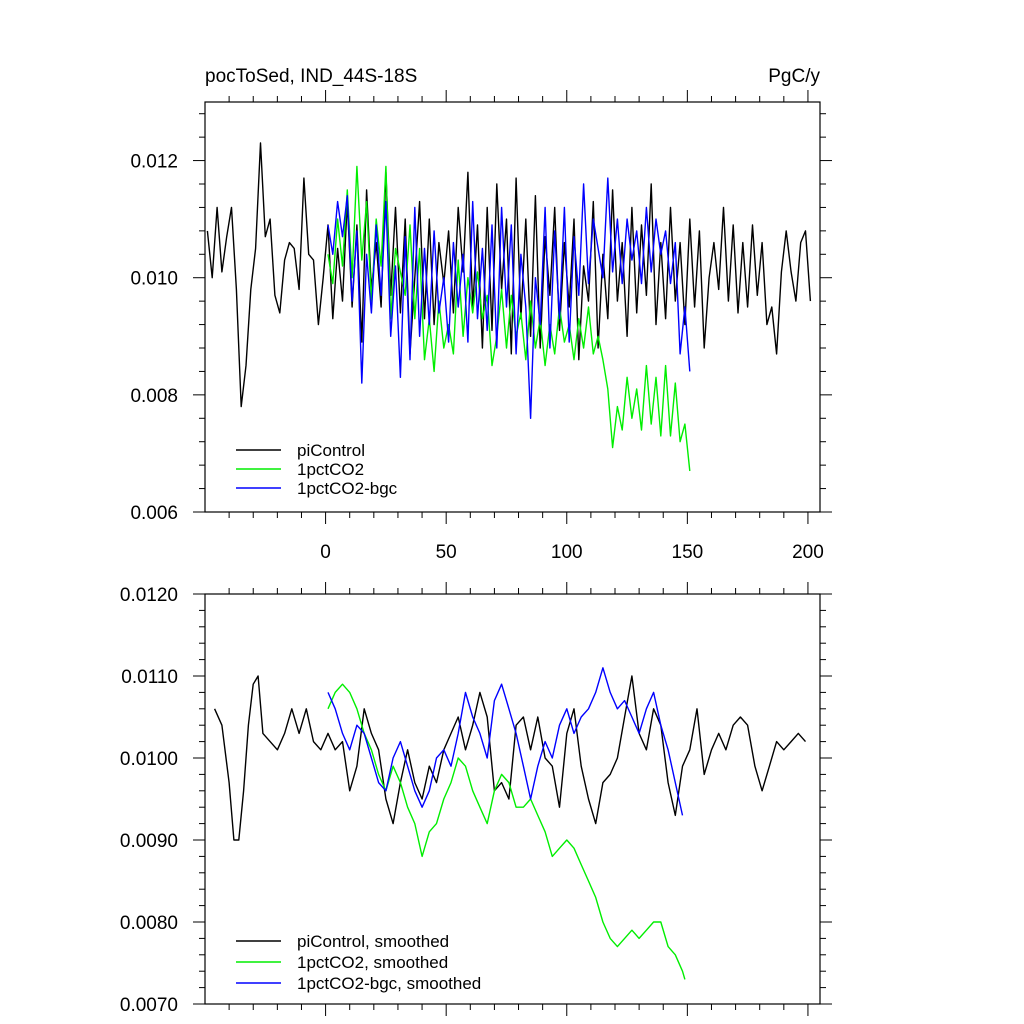  What do you see at coordinates (446, 552) in the screenshot?
I see `top-x-tick-label-50: 50` at bounding box center [446, 552].